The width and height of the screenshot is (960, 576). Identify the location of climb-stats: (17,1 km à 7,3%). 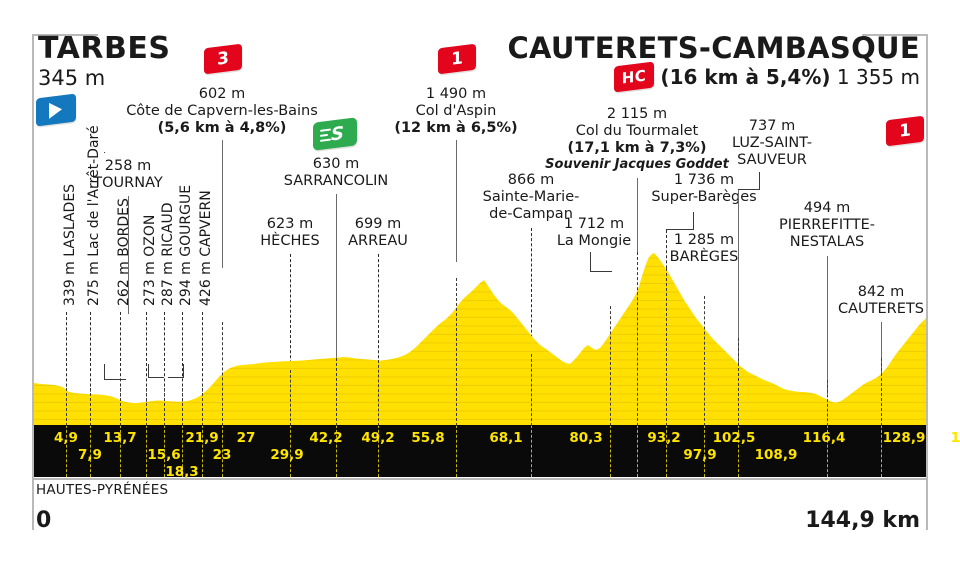
(637, 148).